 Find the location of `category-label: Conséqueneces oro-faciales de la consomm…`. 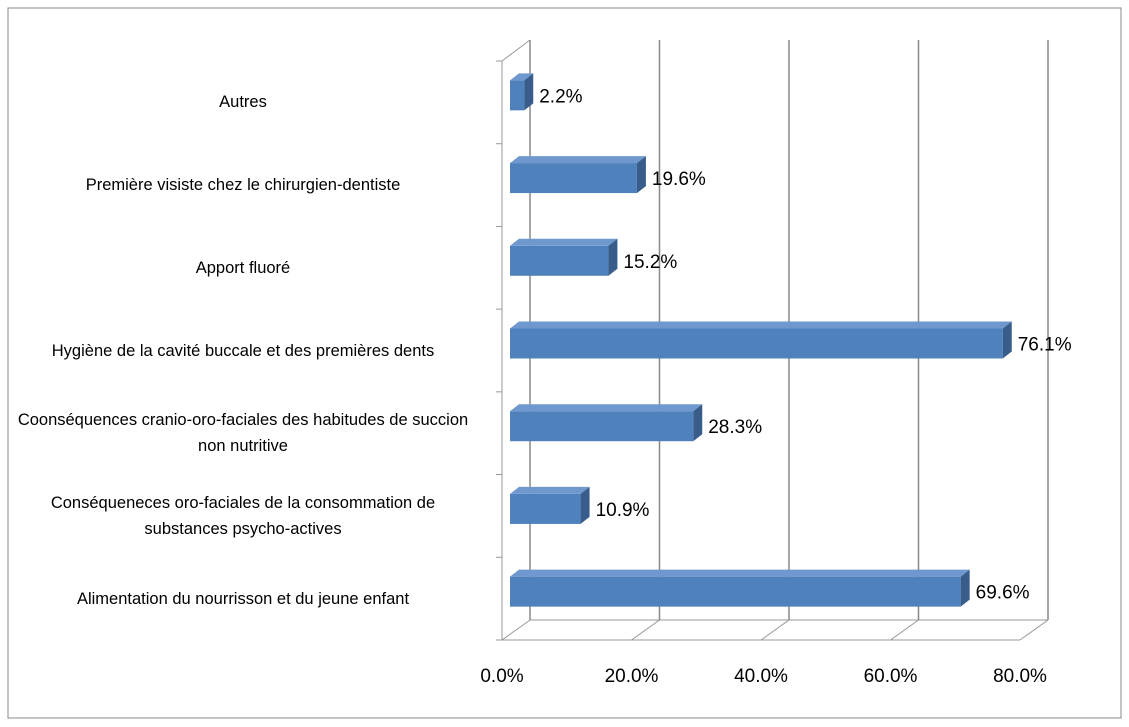

category-label: Conséqueneces oro-faciales de la consomm… is located at coordinates (243, 515).